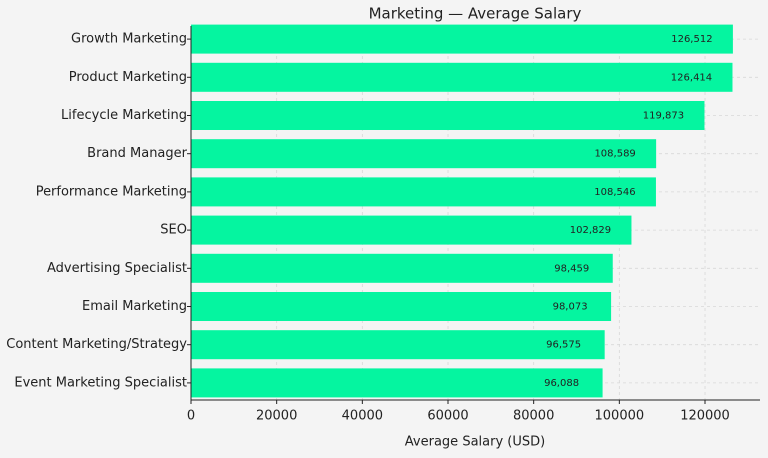  What do you see at coordinates (705, 416) in the screenshot?
I see `x-tick-label: 120000` at bounding box center [705, 416].